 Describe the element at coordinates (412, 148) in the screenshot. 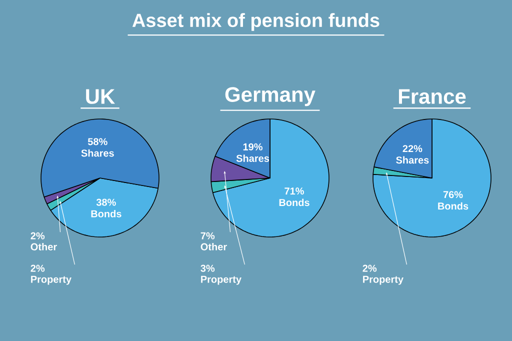

I see `data-label: 22%` at that location.